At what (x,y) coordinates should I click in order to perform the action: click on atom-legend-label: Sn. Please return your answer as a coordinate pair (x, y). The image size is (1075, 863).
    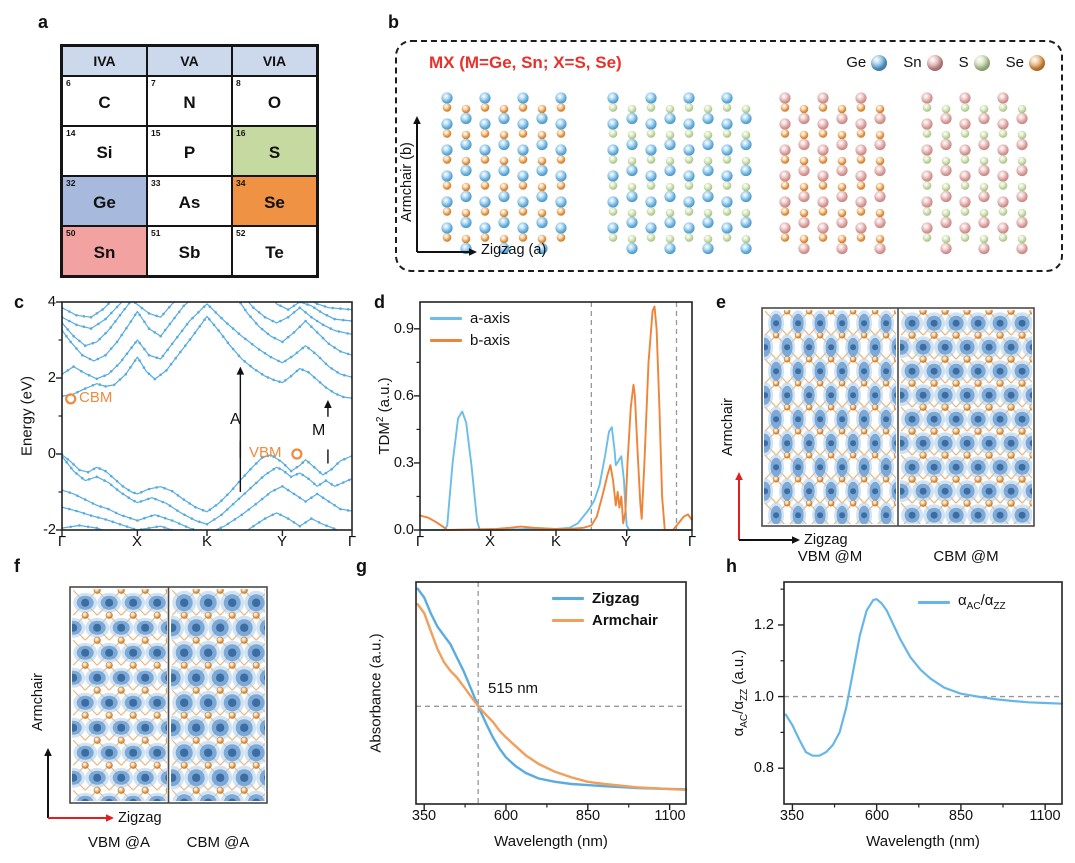
    Looking at the image, I should click on (912, 62).